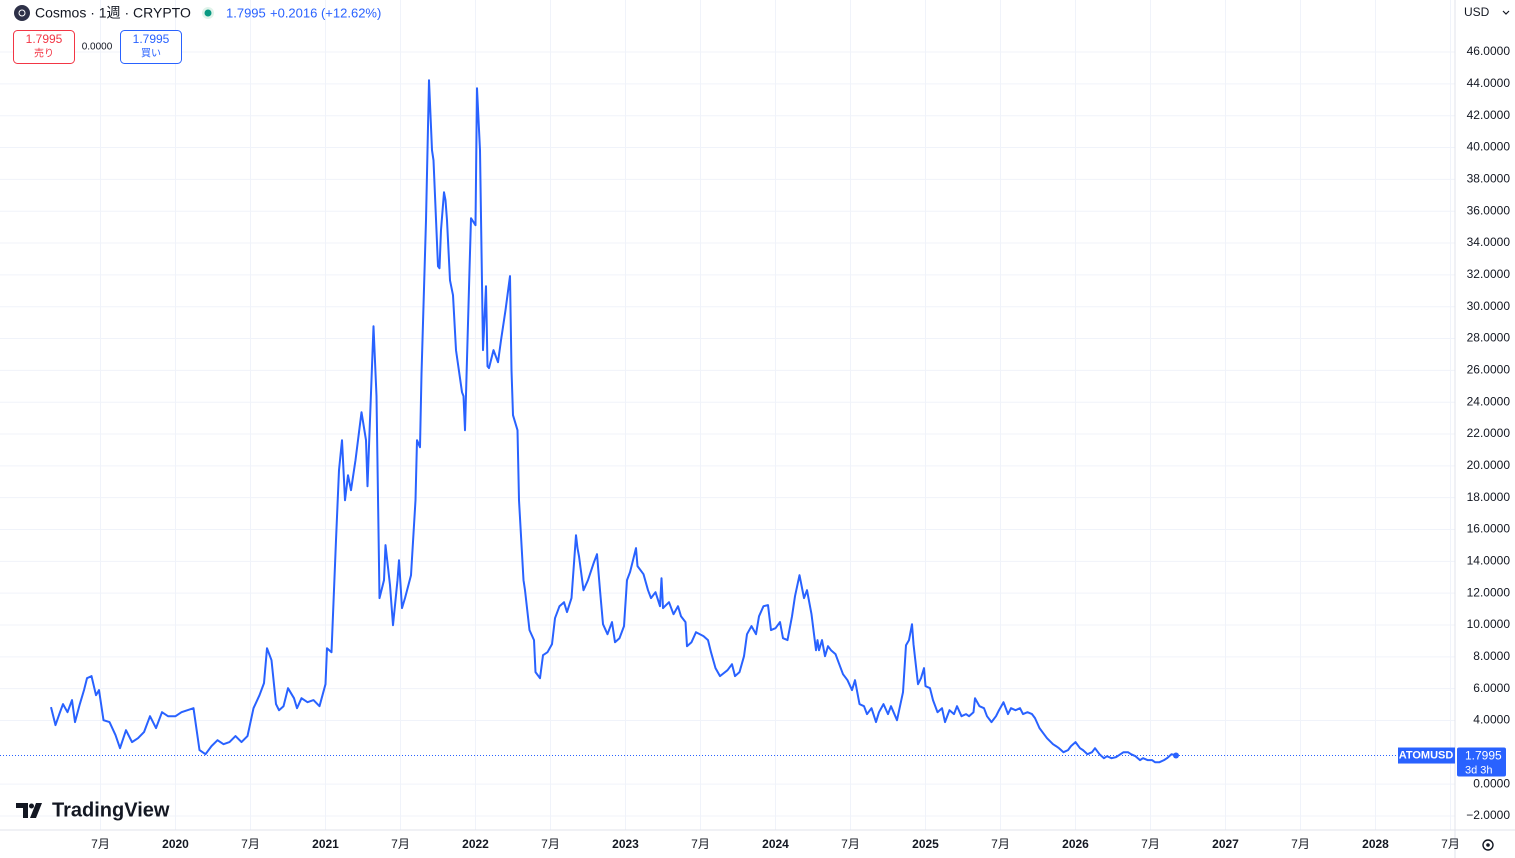  What do you see at coordinates (1488, 815) in the screenshot?
I see `y-tick-label: −2.0000` at bounding box center [1488, 815].